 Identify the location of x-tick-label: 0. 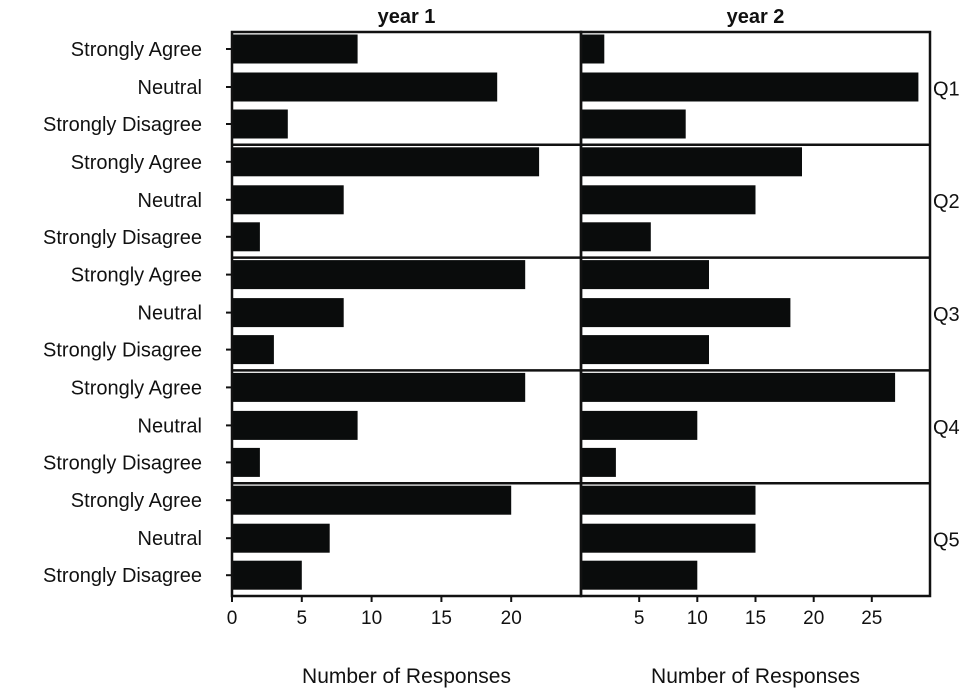
(232, 618).